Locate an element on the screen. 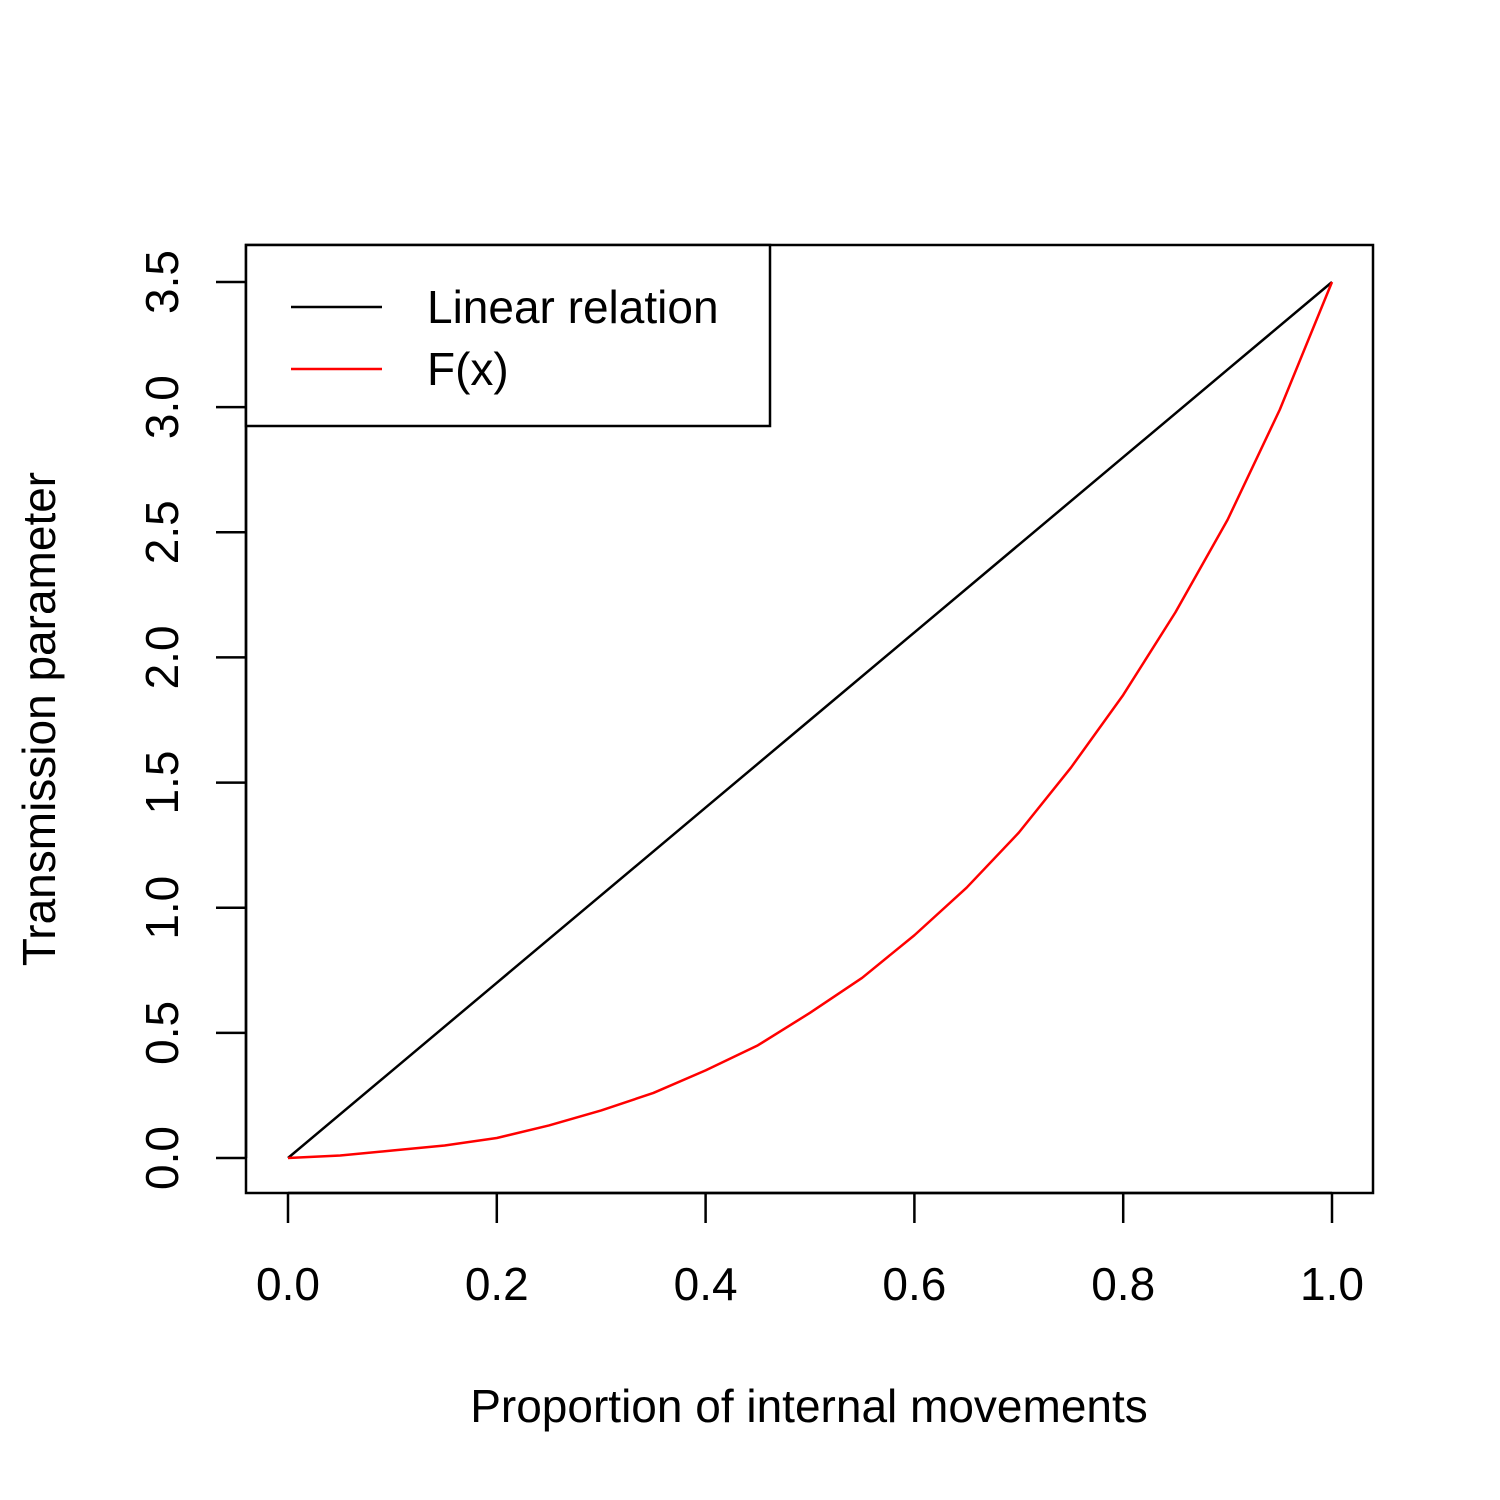  legend-label-fx: F(x) is located at coordinates (468, 369).